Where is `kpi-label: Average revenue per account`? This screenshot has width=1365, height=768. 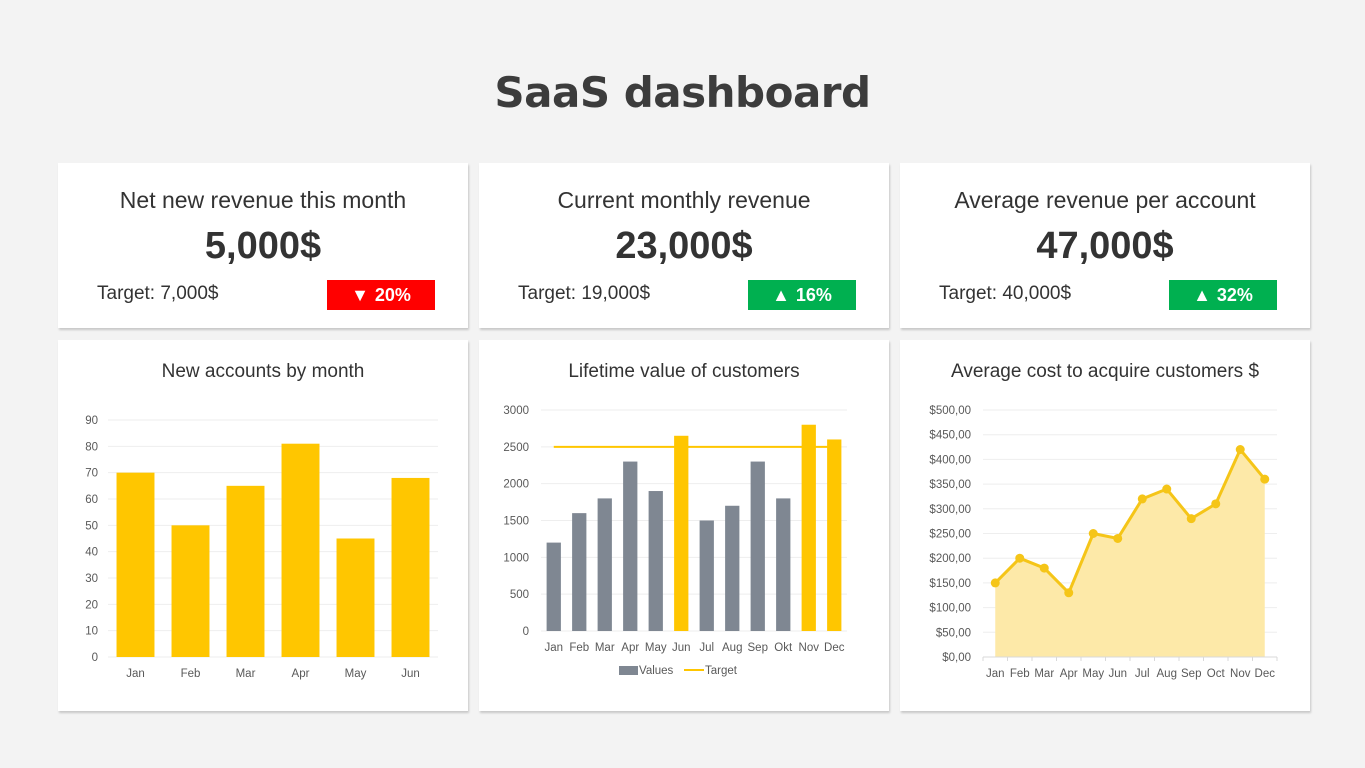
kpi-label: Average revenue per account is located at coordinates (1105, 200).